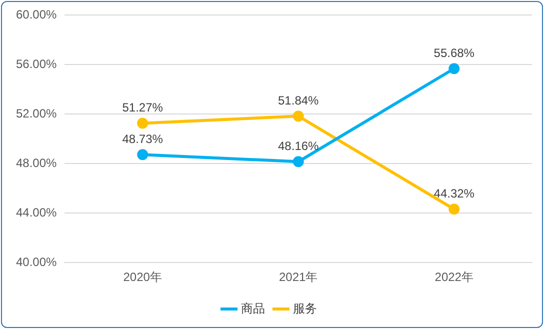 Image resolution: width=546 pixels, height=331 pixels. Describe the element at coordinates (143, 139) in the screenshot. I see `data-label: 48.73%` at that location.